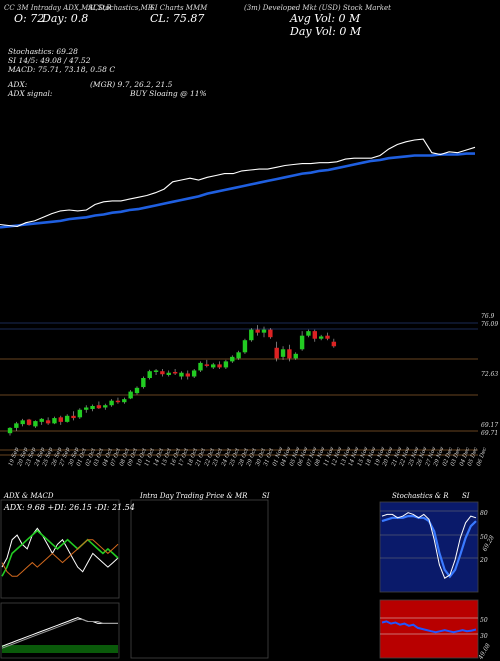 This screenshot has height=661, width=500. I want to click on upper-line-group, so click(238, 183).